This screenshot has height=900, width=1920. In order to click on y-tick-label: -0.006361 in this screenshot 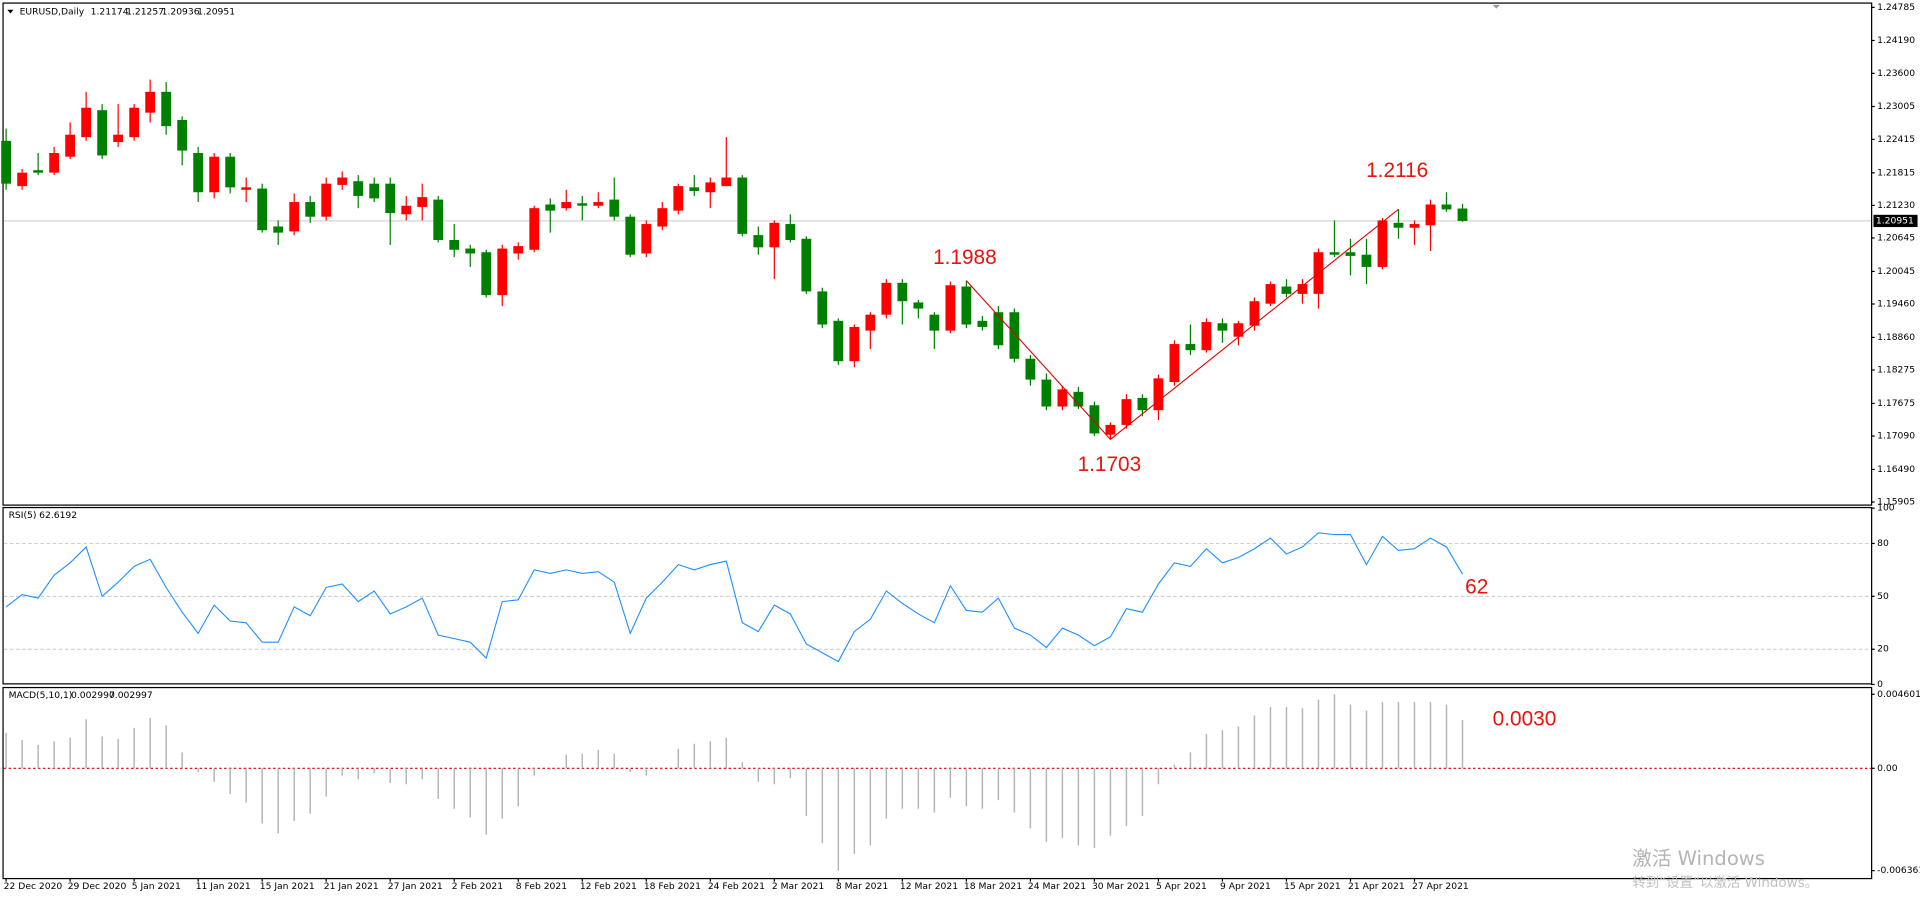, I will do `click(1898, 870)`.